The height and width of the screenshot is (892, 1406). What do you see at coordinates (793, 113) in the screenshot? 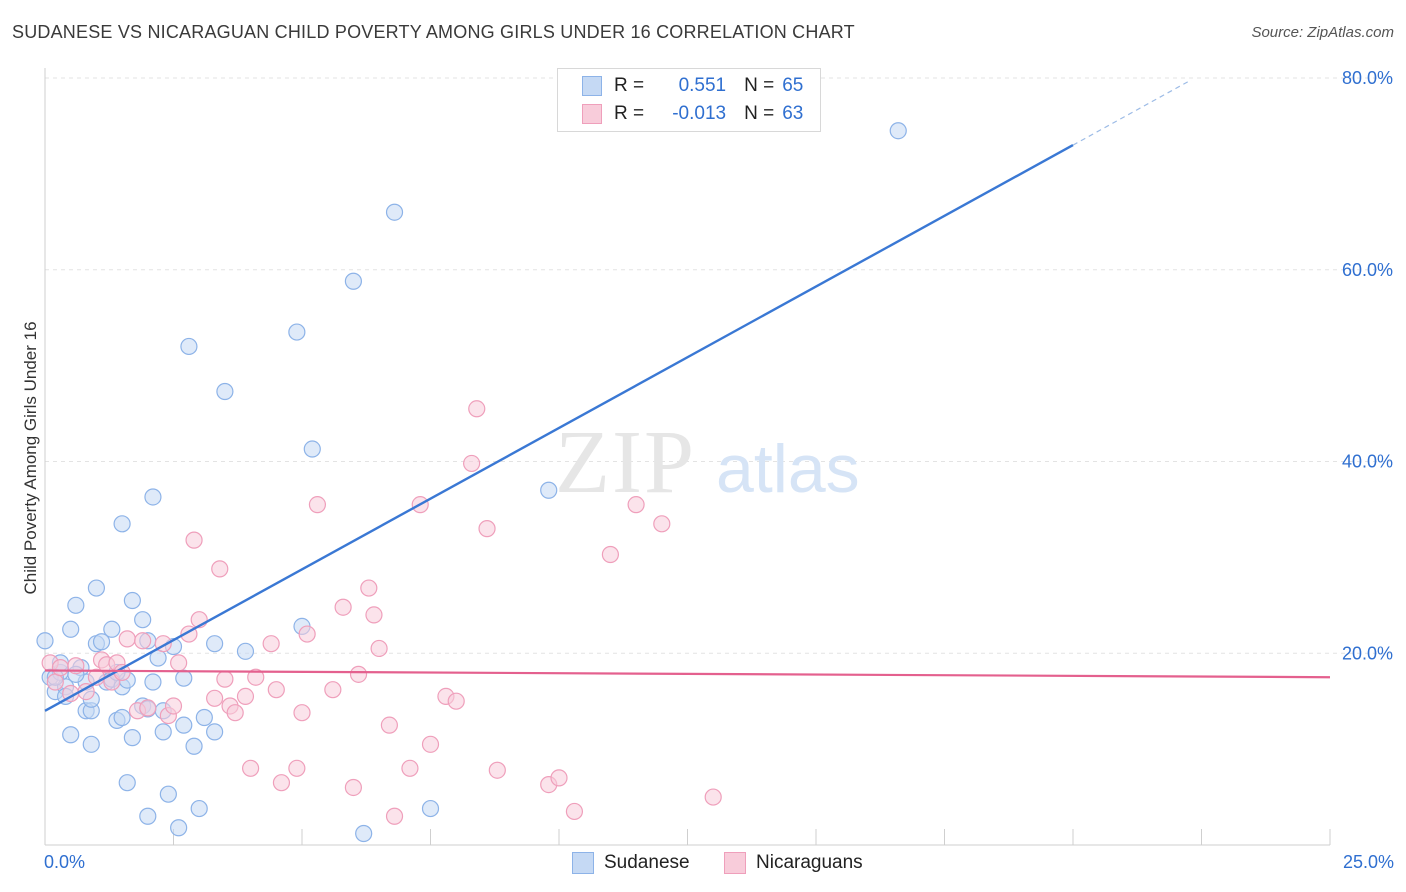
I see `n-value: 63` at bounding box center [793, 113].